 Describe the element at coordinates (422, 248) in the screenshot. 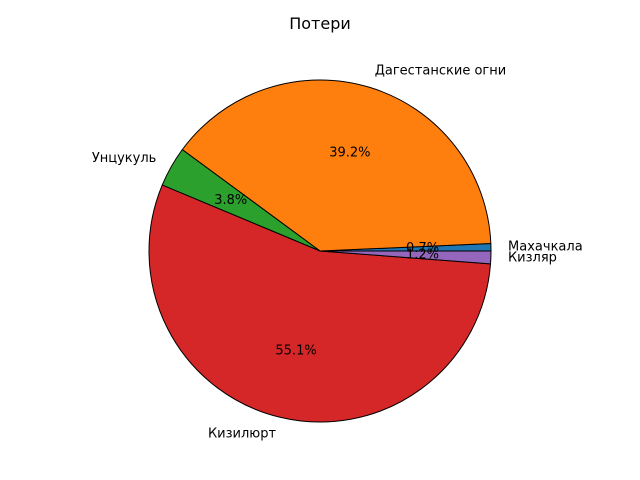

I see `percent-label-1: 0.7%` at that location.